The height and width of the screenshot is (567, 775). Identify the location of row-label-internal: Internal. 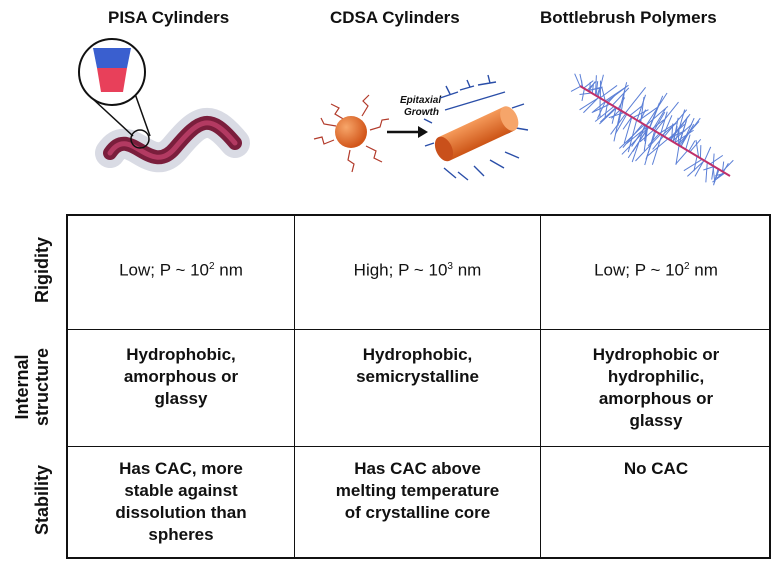
(22, 387).